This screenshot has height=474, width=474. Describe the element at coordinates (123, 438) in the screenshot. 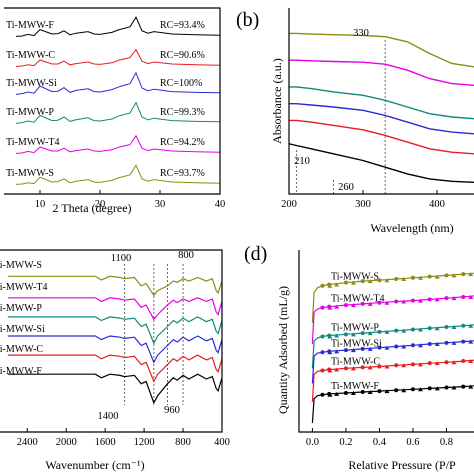

I see `panel-c-x-ticks: 2400 2000 1600 1200 800 400` at that location.